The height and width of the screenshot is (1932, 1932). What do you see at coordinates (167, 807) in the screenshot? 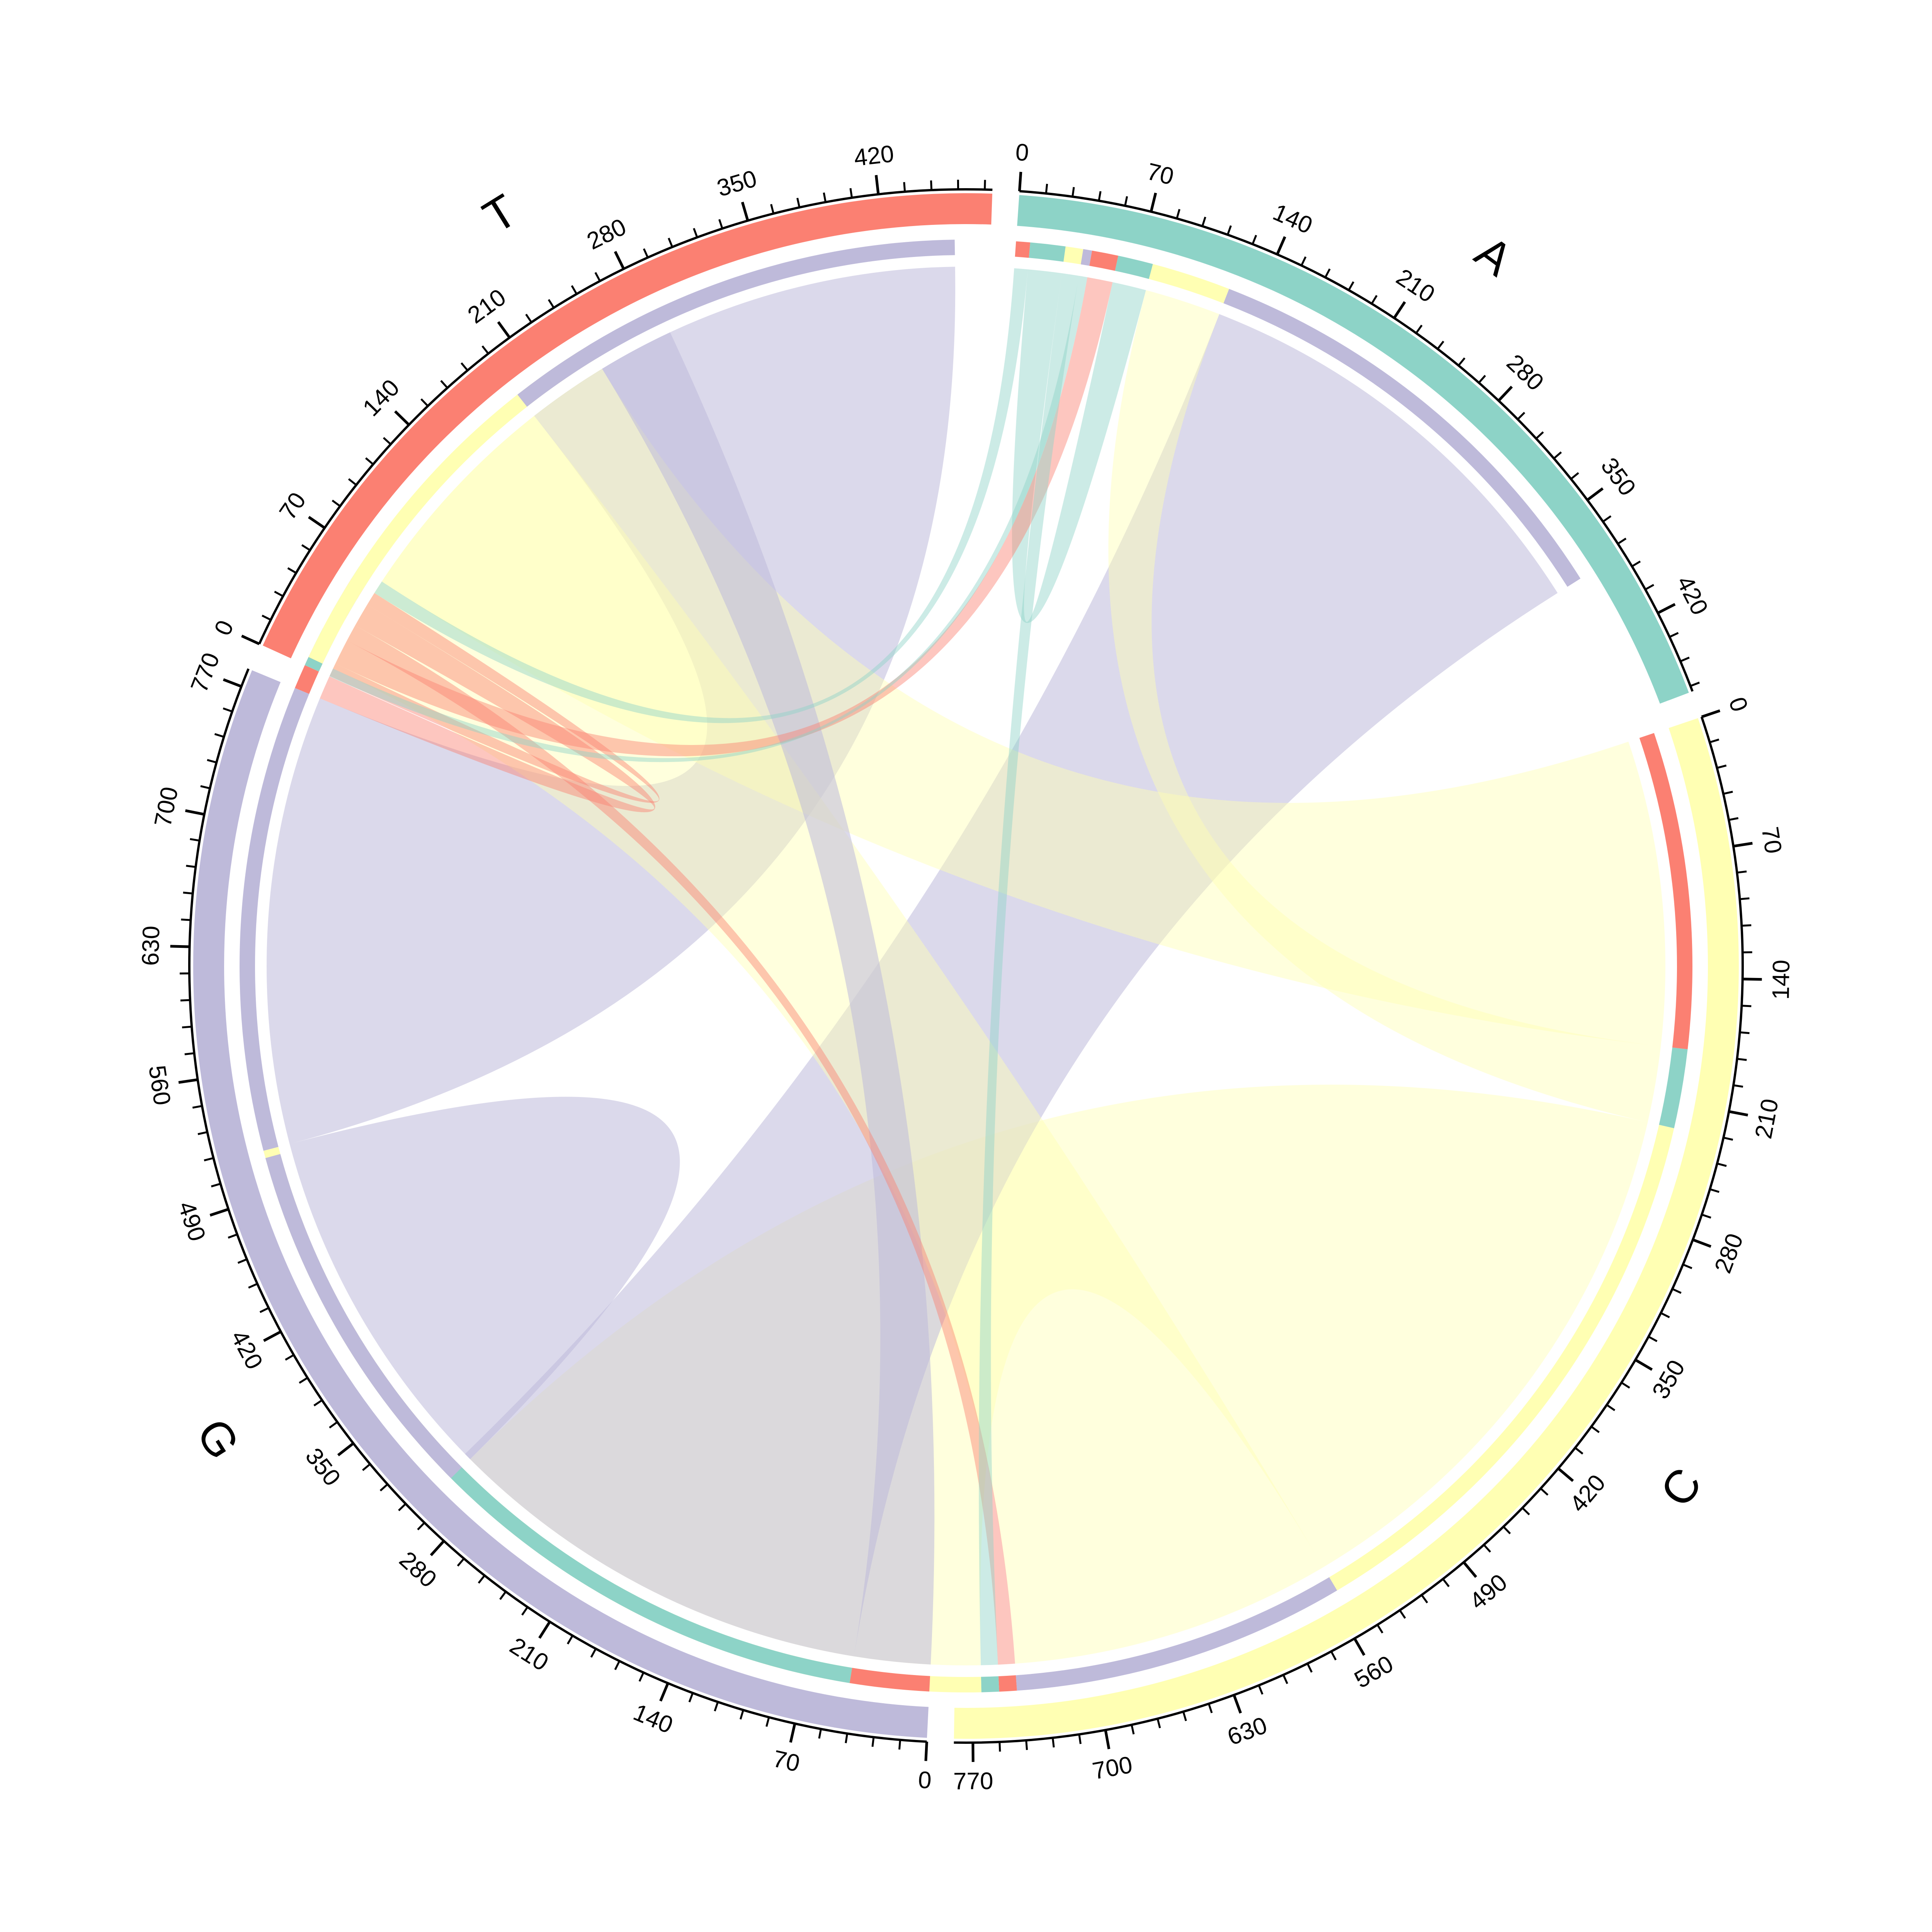
I see `tick-label-G: 700` at bounding box center [167, 807].